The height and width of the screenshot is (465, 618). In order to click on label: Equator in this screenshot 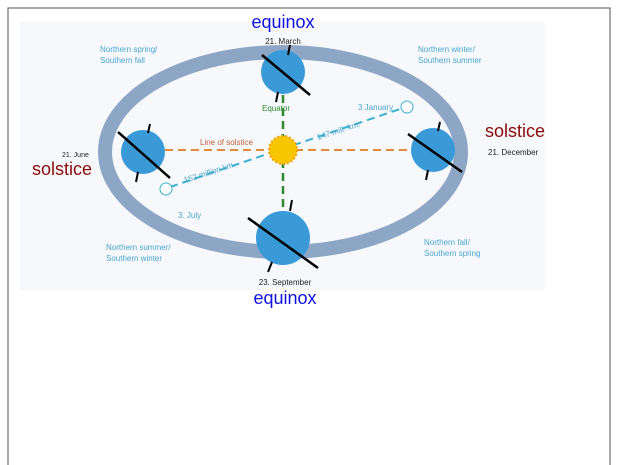, I will do `click(276, 108)`.